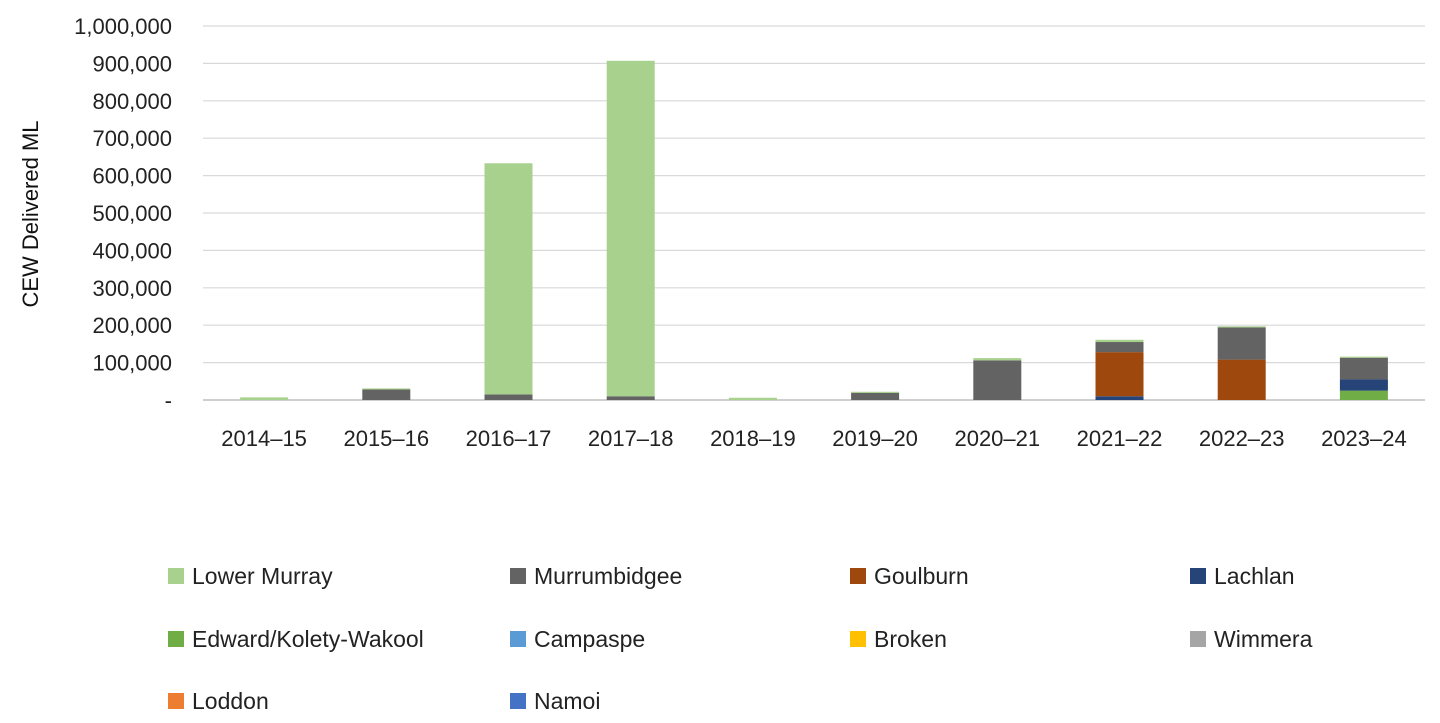 The width and height of the screenshot is (1440, 723). I want to click on y-tick-label: -, so click(168, 400).